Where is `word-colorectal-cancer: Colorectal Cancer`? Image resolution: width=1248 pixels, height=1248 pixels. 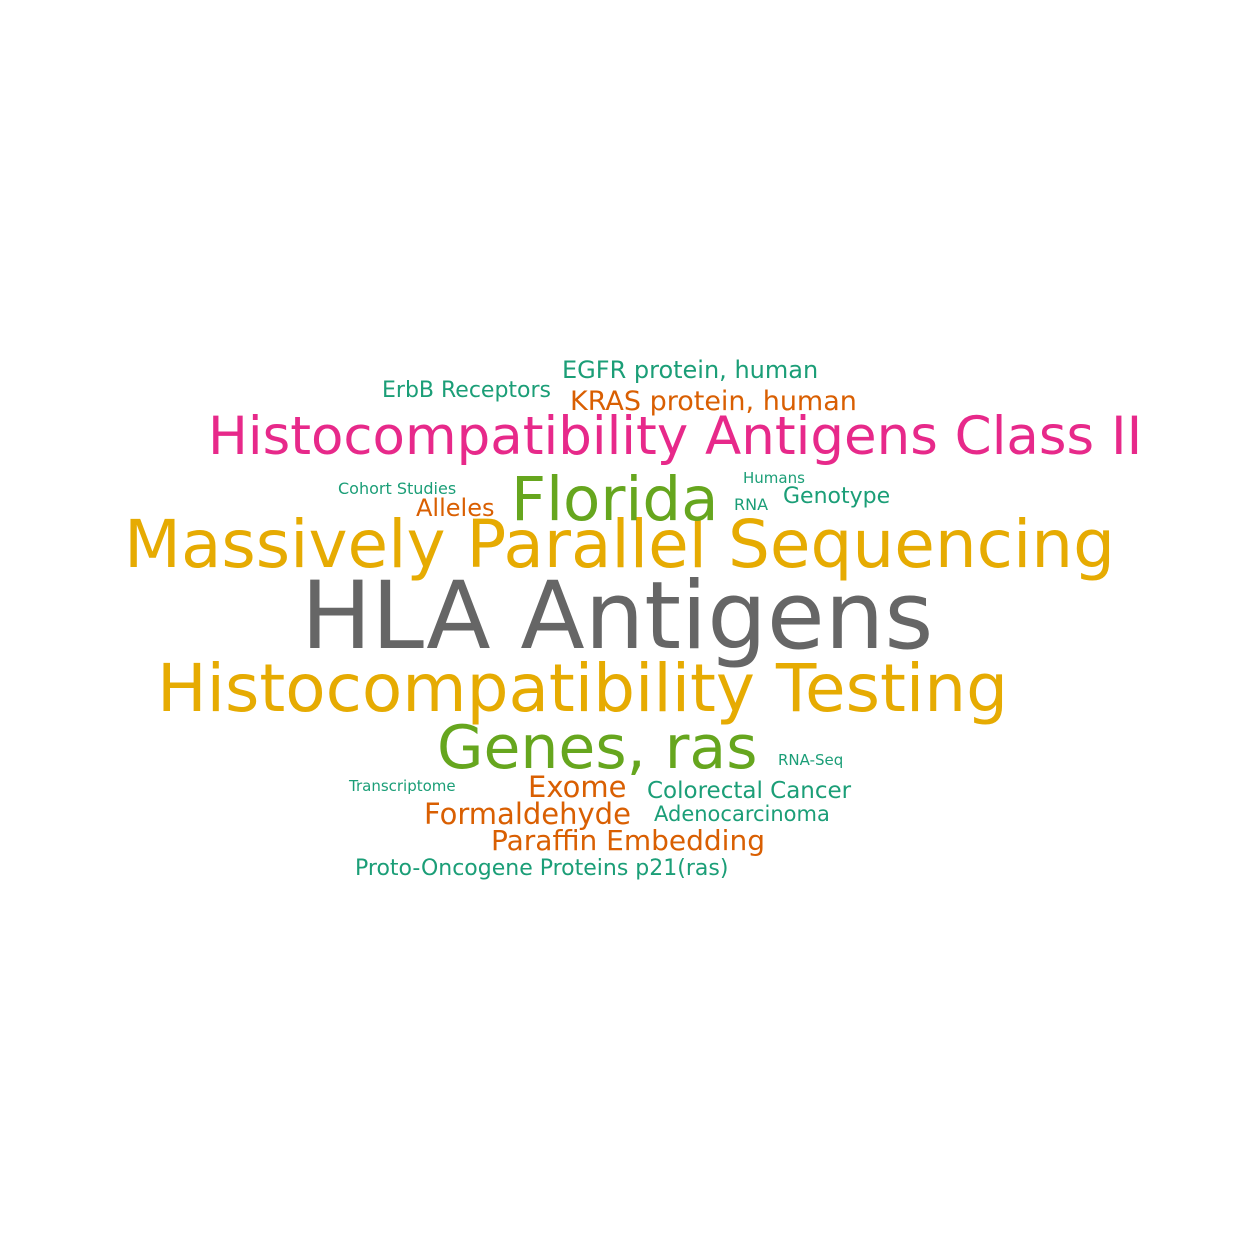
word-colorectal-cancer: Colorectal Cancer is located at coordinates (749, 791).